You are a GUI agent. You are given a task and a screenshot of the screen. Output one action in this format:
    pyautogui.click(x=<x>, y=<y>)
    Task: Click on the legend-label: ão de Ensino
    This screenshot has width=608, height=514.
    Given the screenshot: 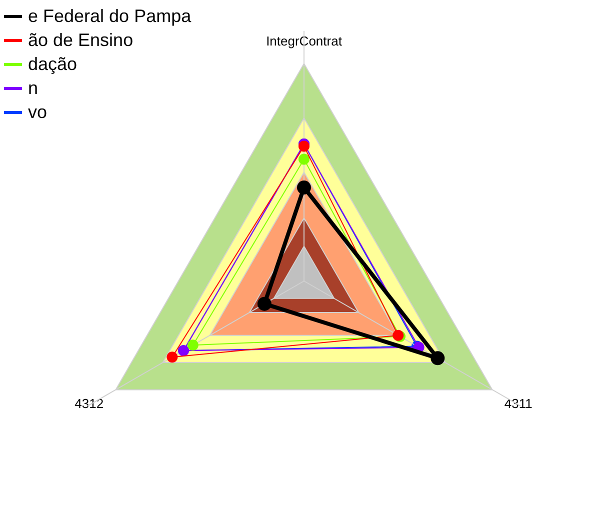 What is the action you would take?
    pyautogui.click(x=81, y=40)
    